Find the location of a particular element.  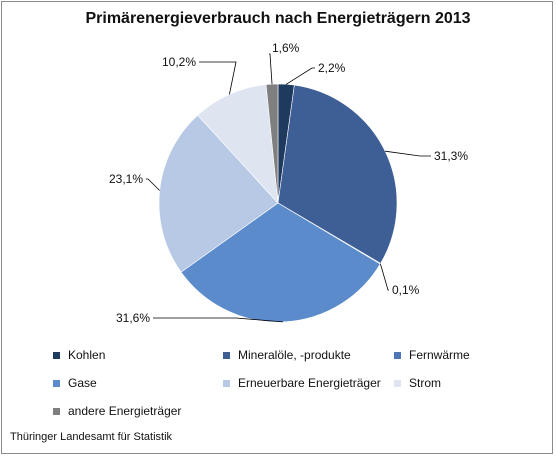

legend-item-4: Gase is located at coordinates (75, 383).